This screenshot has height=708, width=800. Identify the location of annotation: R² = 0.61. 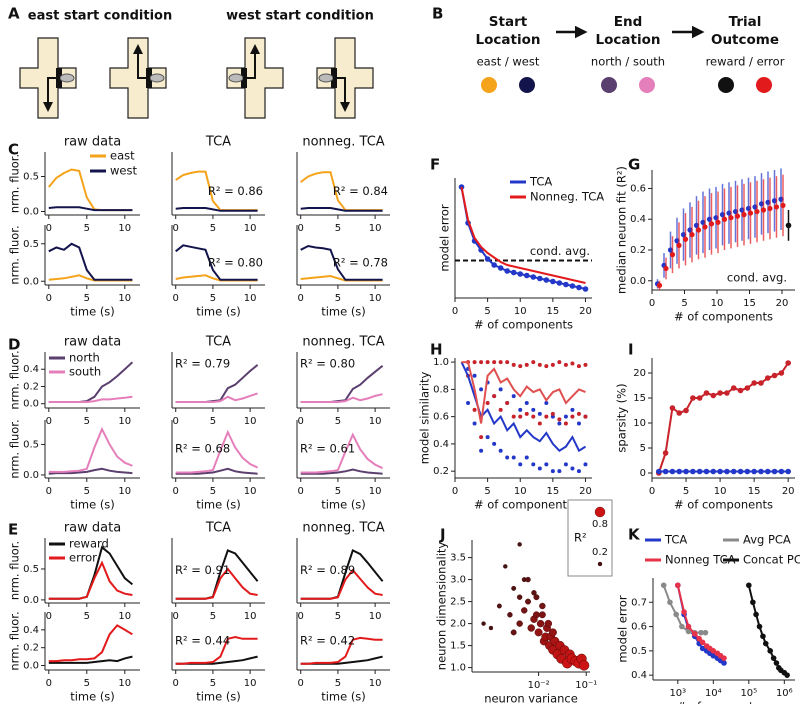
(327, 449).